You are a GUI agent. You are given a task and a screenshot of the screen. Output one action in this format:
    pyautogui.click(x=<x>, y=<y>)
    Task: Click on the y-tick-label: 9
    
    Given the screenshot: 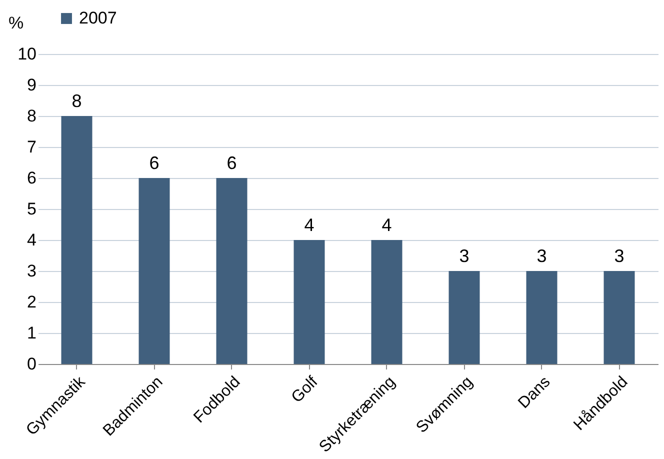 What is the action you would take?
    pyautogui.click(x=31, y=85)
    